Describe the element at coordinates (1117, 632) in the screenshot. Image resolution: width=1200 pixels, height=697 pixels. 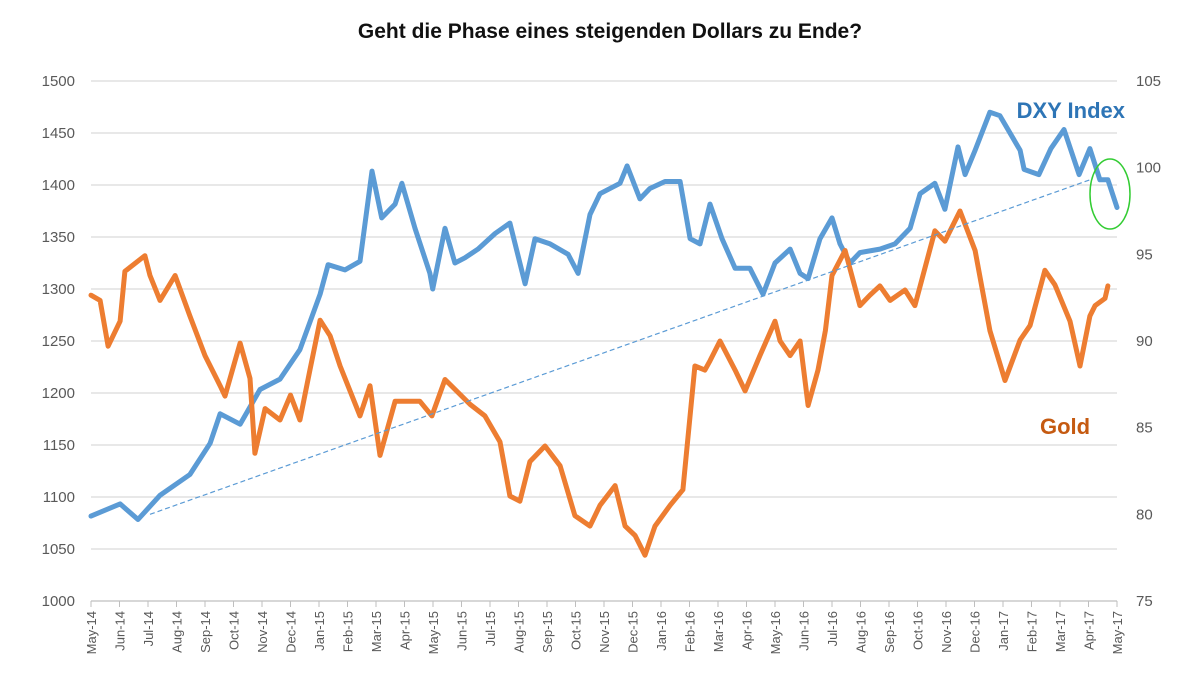
I see `x-tick-label: May-17` at that location.